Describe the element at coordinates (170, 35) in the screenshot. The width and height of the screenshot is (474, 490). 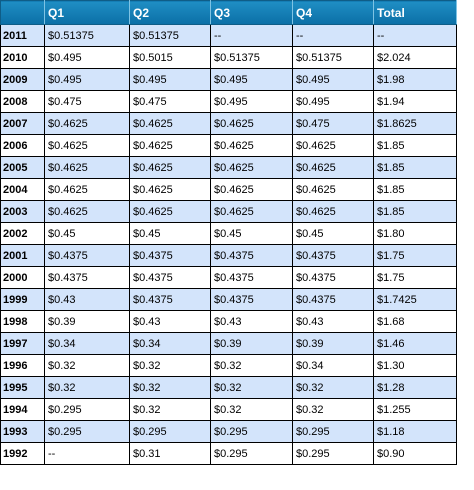
I see `q2-cell: $0.51375` at that location.